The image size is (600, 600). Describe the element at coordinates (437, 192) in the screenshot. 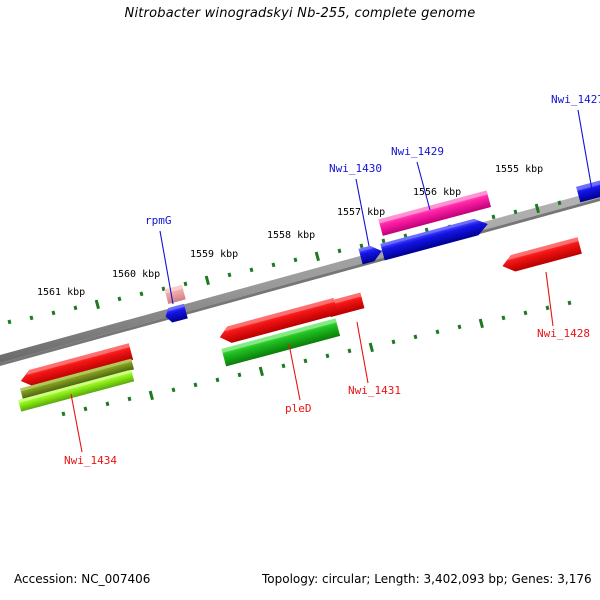

I see `scale-label-1556: 1556 kbp` at that location.